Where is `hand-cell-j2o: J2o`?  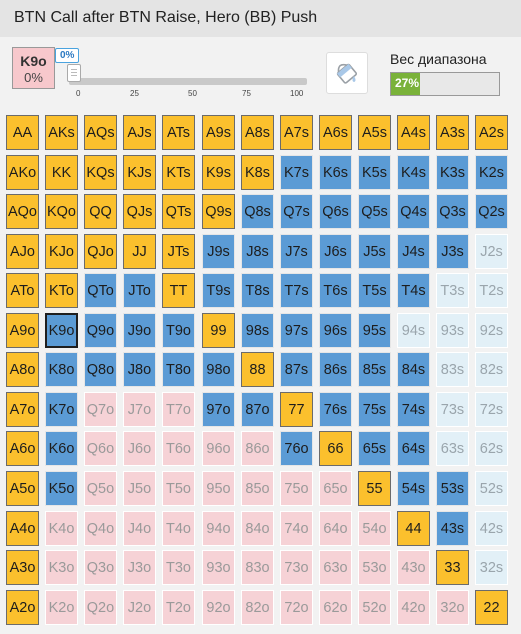
hand-cell-j2o: J2o is located at coordinates (139, 607).